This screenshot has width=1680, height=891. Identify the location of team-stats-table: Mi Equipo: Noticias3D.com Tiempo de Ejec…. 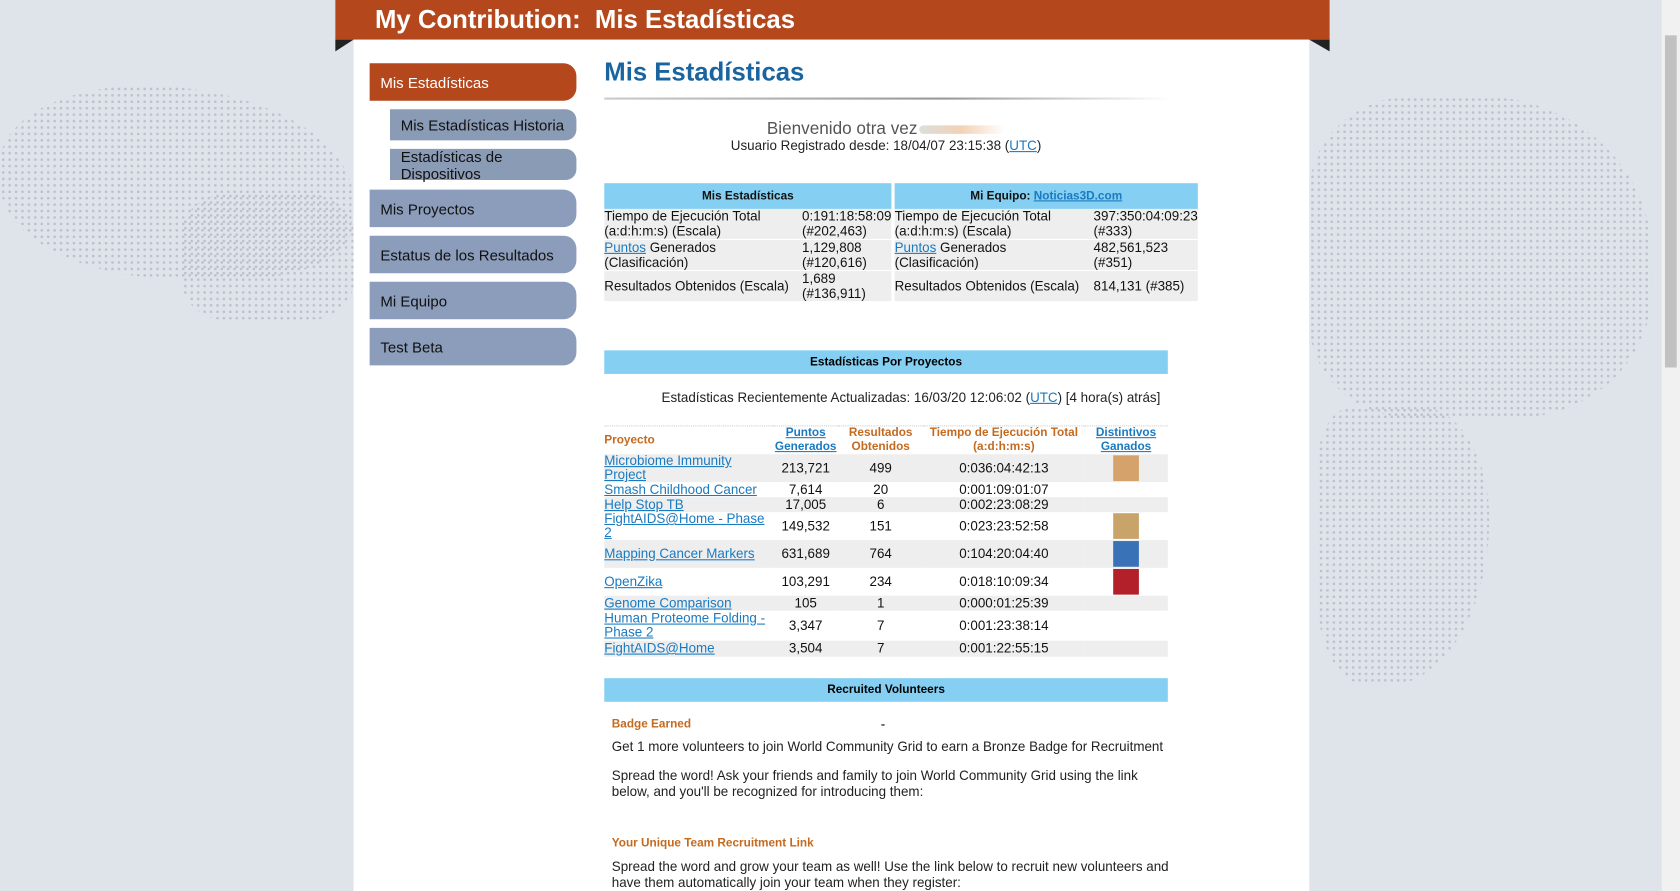
(1046, 242).